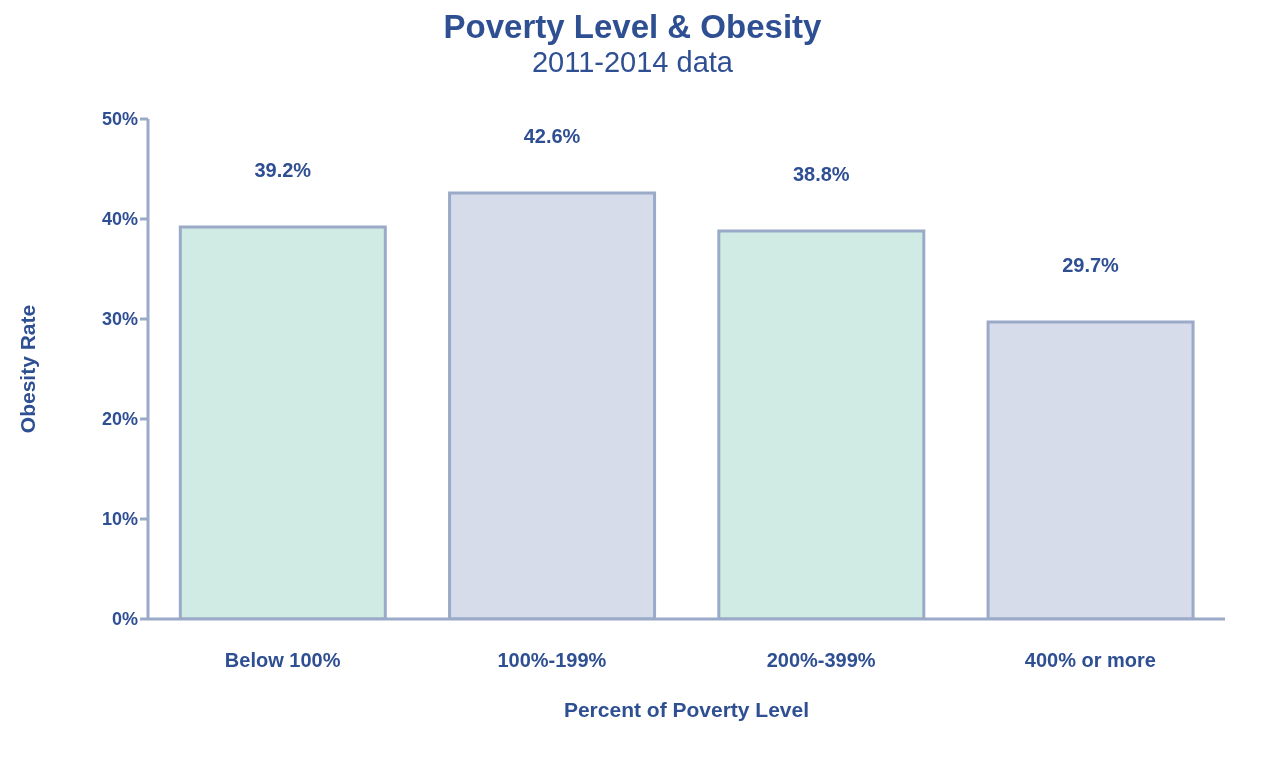  I want to click on y-tick-label: 30%, so click(119, 319).